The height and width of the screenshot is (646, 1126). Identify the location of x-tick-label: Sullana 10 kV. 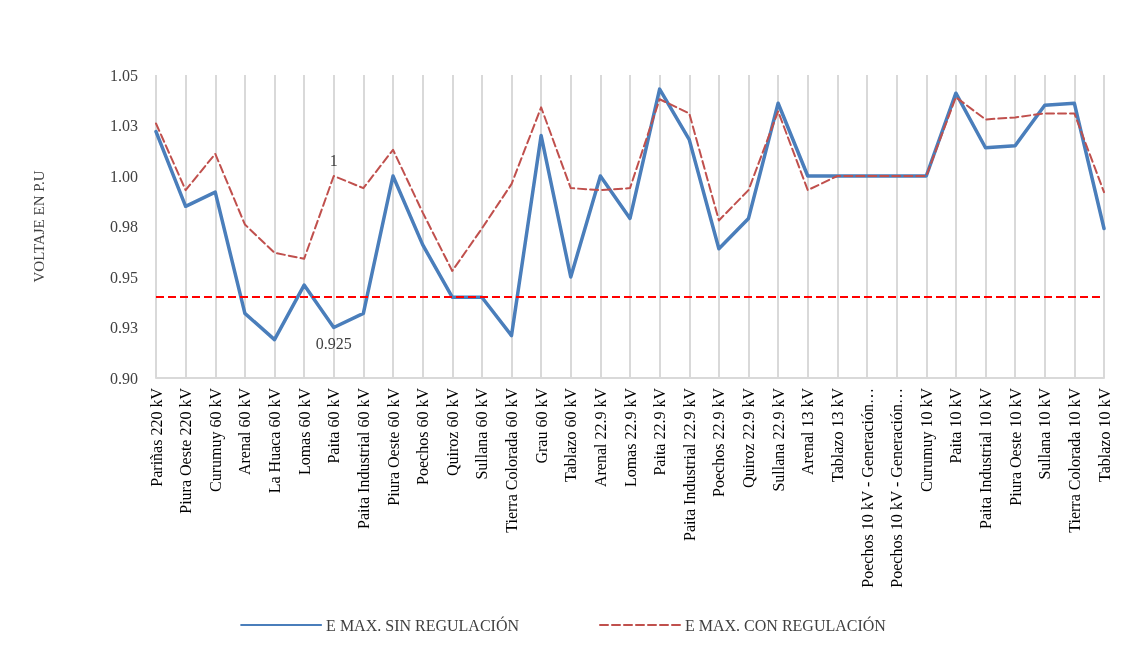
(1045, 433).